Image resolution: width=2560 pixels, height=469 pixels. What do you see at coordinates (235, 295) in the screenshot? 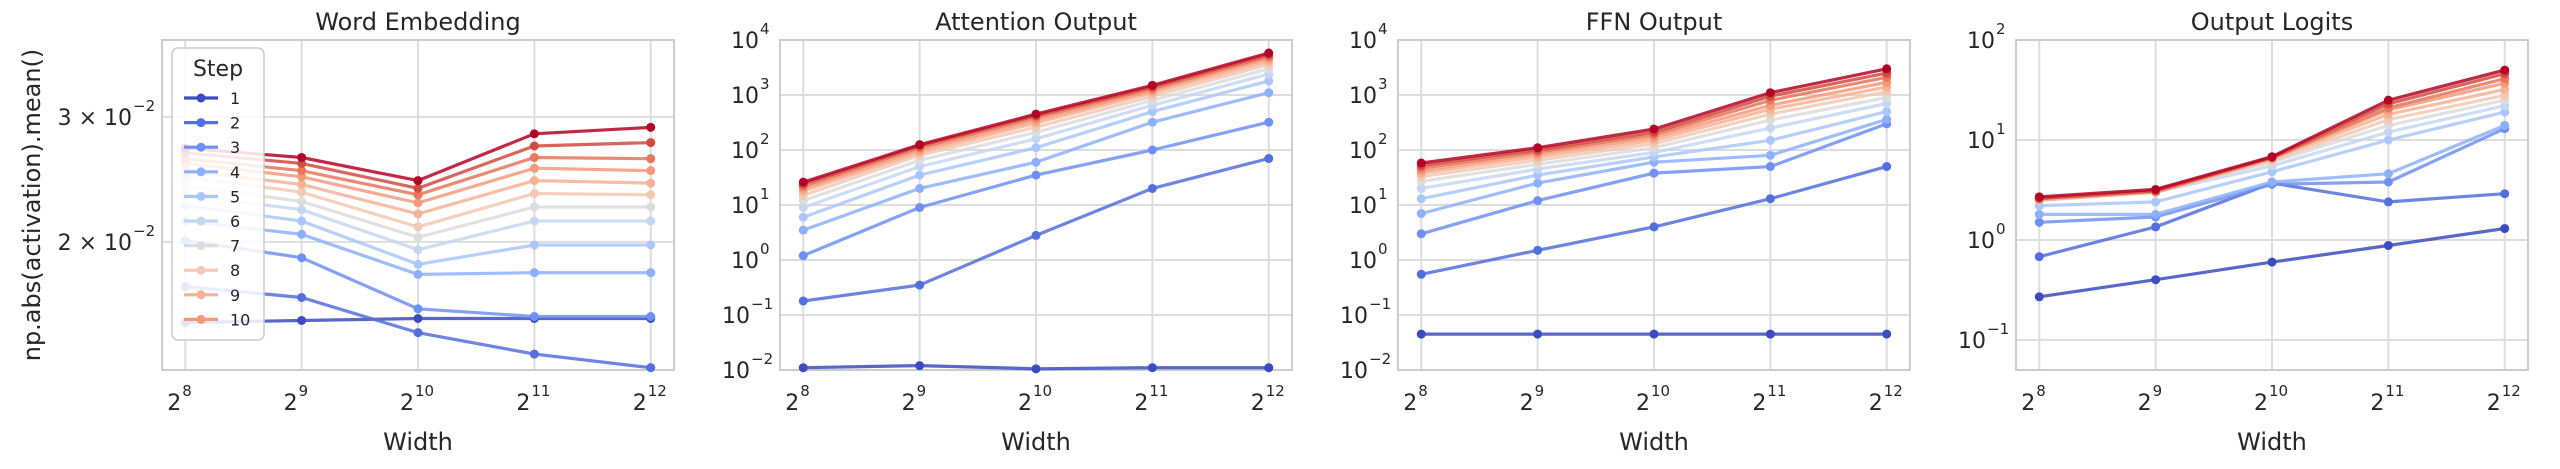
I see `legend-item-label: 9` at bounding box center [235, 295].